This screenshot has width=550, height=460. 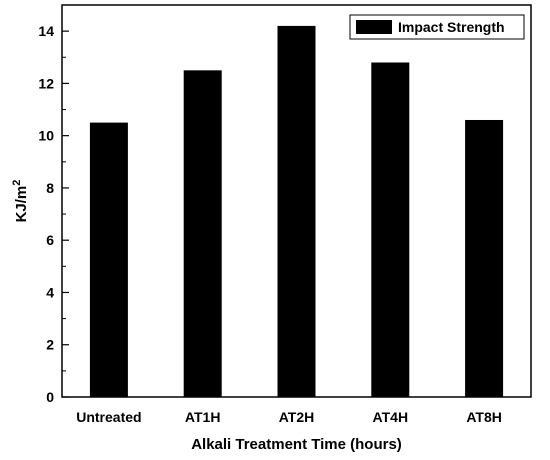 I want to click on y-tick-label: 0, so click(x=50, y=397).